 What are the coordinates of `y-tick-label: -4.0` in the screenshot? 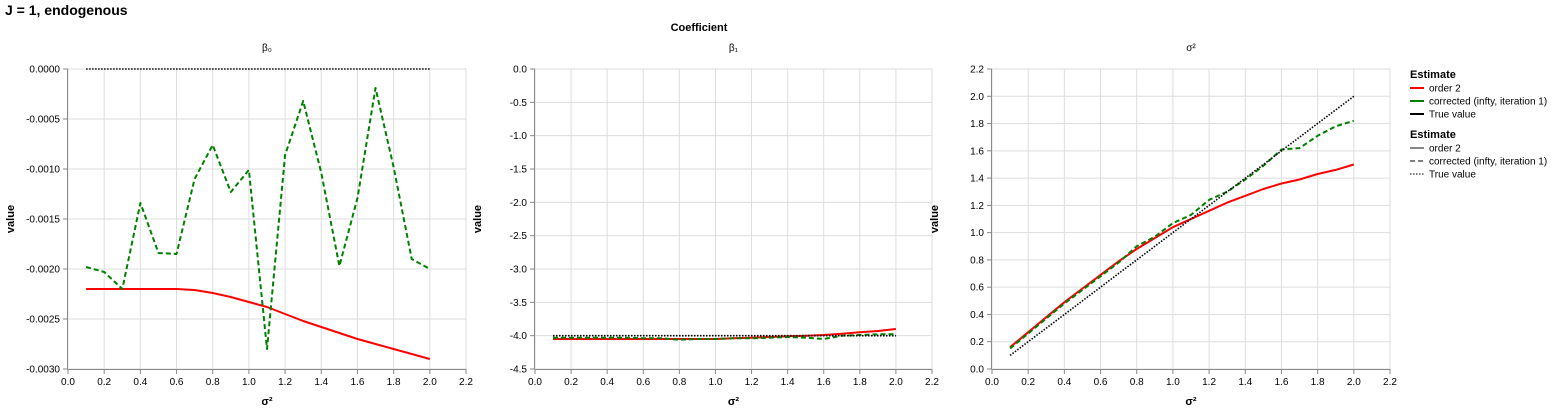 It's located at (519, 336).